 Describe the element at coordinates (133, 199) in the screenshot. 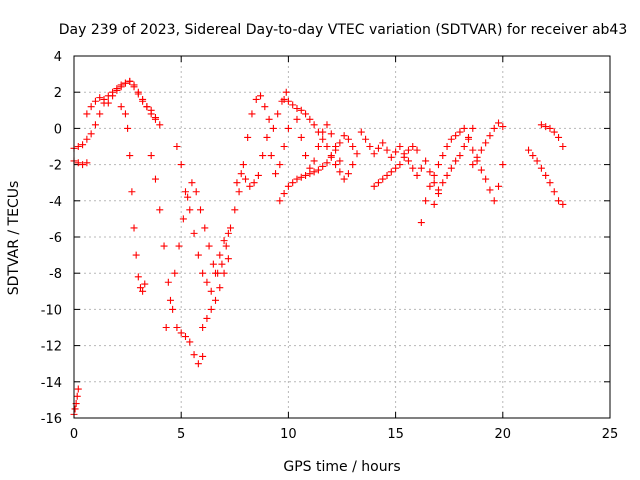

I see `series-arc-d` at that location.